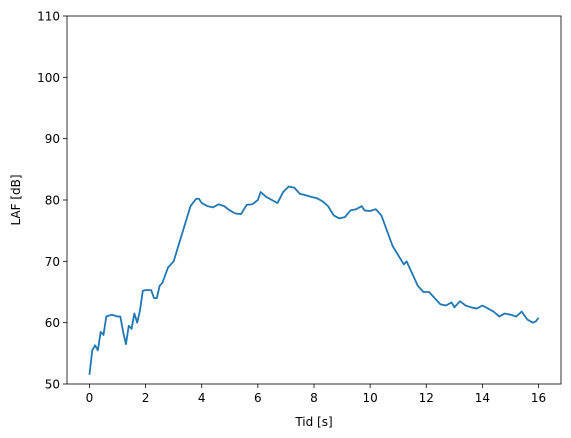 This screenshot has height=438, width=571. I want to click on x-tick-label: 16, so click(538, 398).